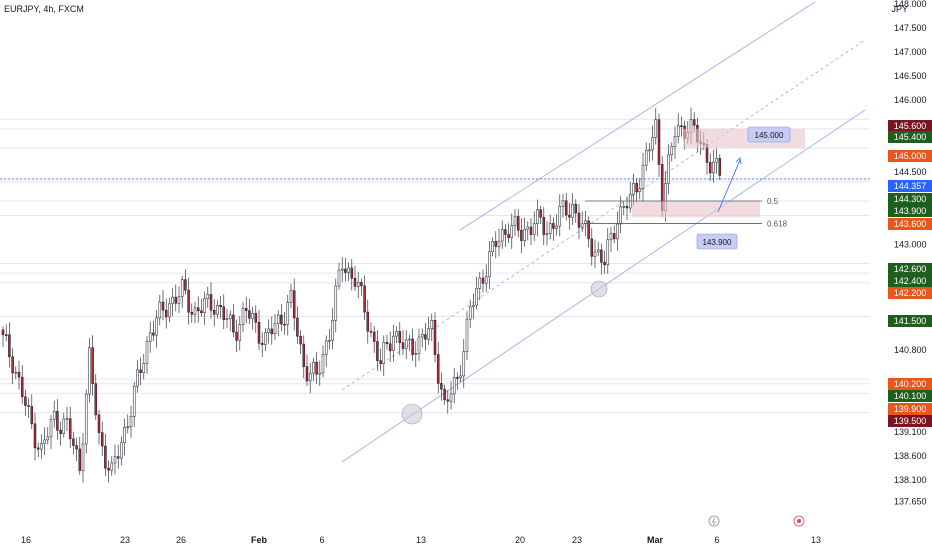 The image size is (932, 550). What do you see at coordinates (717, 241) in the screenshot?
I see `entry-note-box` at bounding box center [717, 241].